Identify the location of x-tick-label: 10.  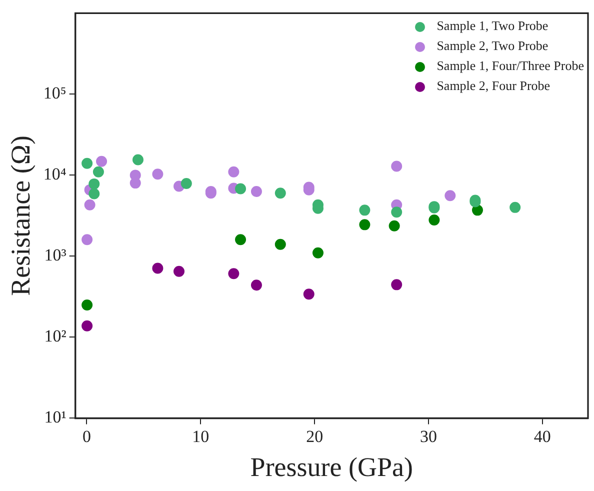
(201, 436).